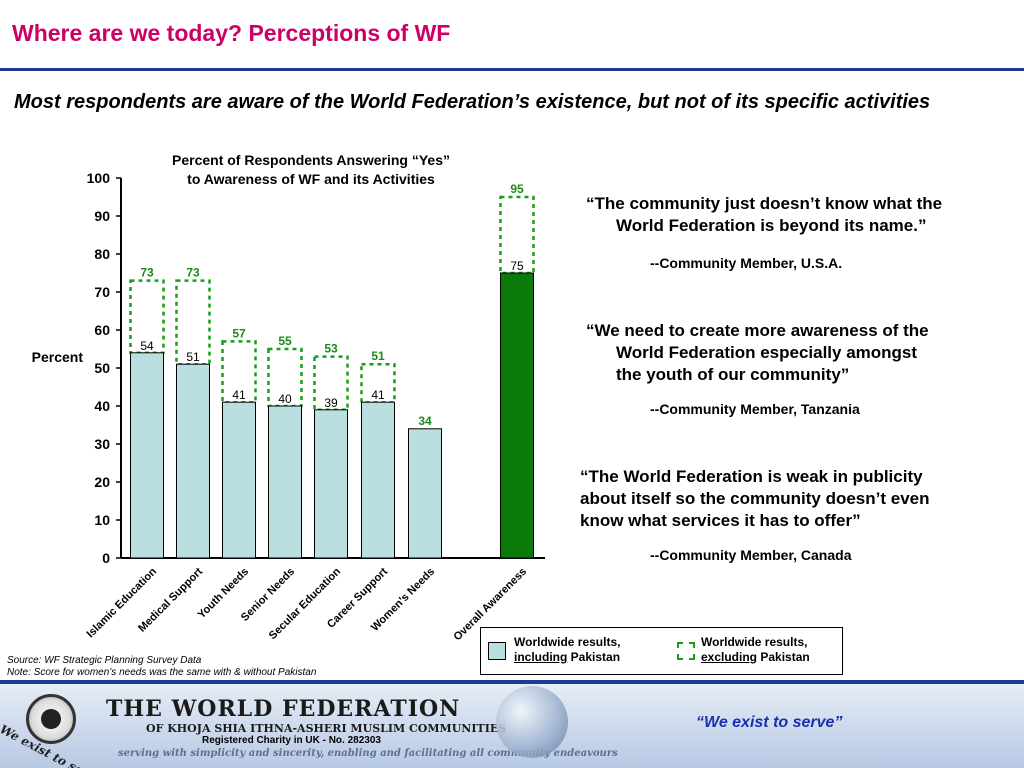 This screenshot has height=768, width=1024. Describe the element at coordinates (517, 266) in the screenshot. I see `data-label-including: 75` at that location.